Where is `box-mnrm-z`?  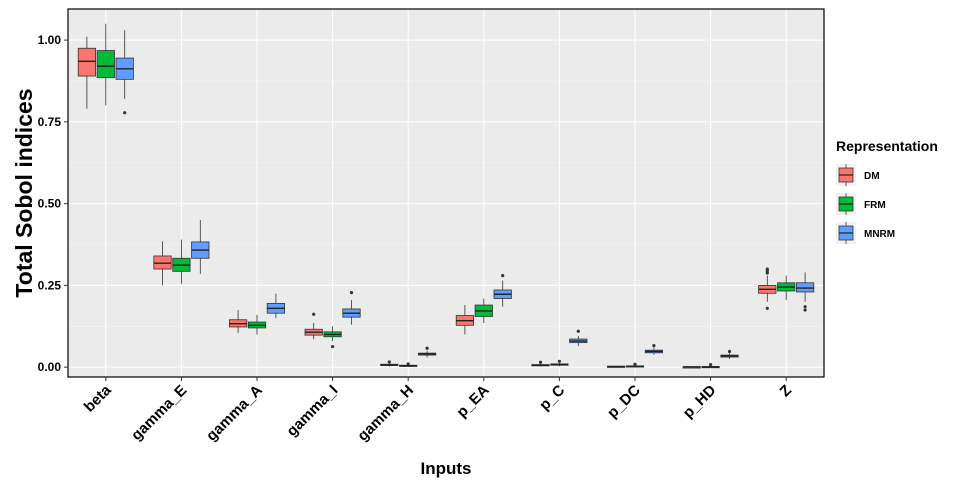
box-mnrm-z is located at coordinates (805, 292).